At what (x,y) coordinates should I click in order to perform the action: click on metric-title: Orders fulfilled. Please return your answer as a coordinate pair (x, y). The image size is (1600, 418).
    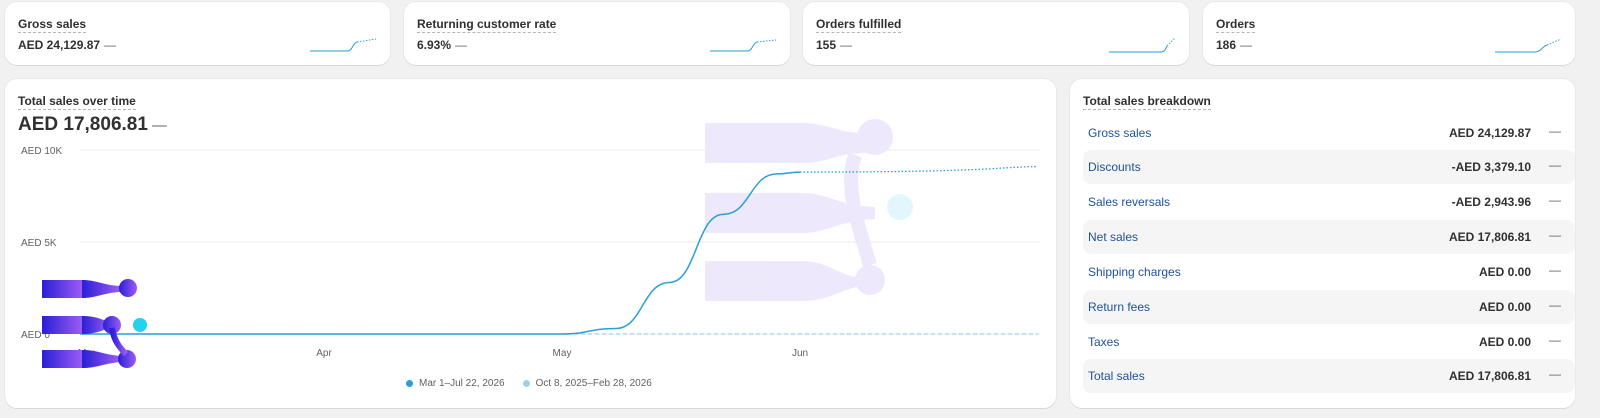
    Looking at the image, I should click on (859, 25).